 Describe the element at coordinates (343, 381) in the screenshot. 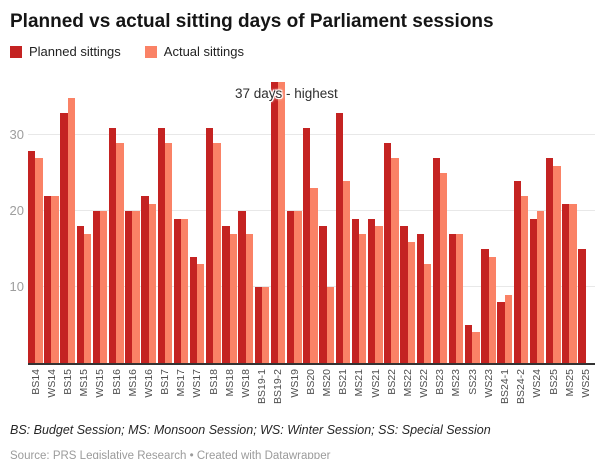

I see `x-axis-label: BS21` at that location.